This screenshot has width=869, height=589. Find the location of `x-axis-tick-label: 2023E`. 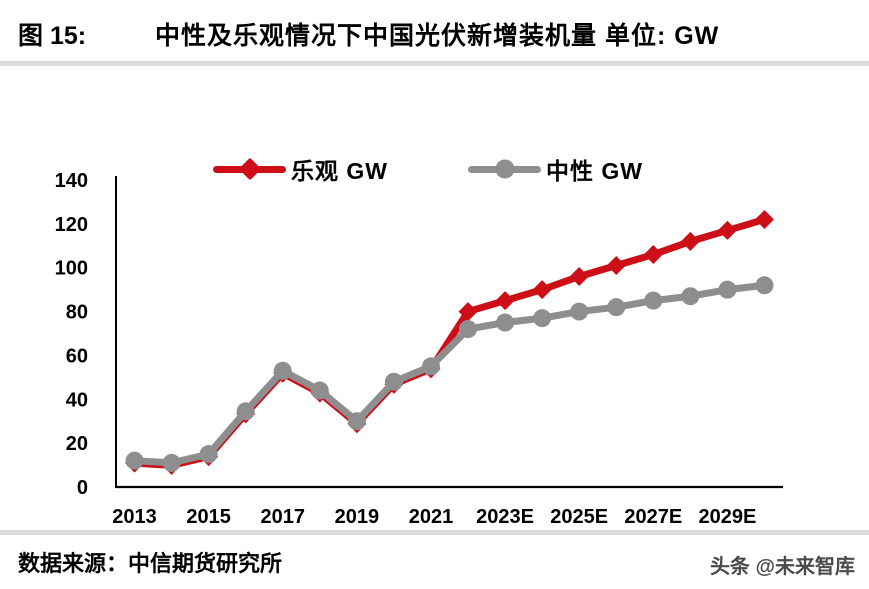

x-axis-tick-label: 2023E is located at coordinates (505, 517).